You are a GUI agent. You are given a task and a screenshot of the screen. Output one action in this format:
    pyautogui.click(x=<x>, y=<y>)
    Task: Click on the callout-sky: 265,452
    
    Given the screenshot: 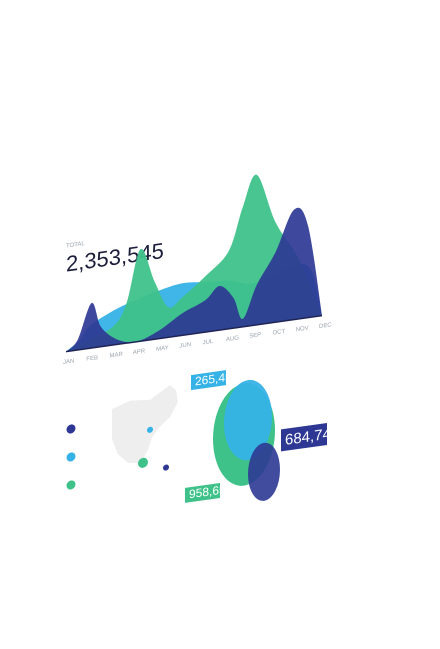 What is the action you would take?
    pyautogui.click(x=215, y=379)
    